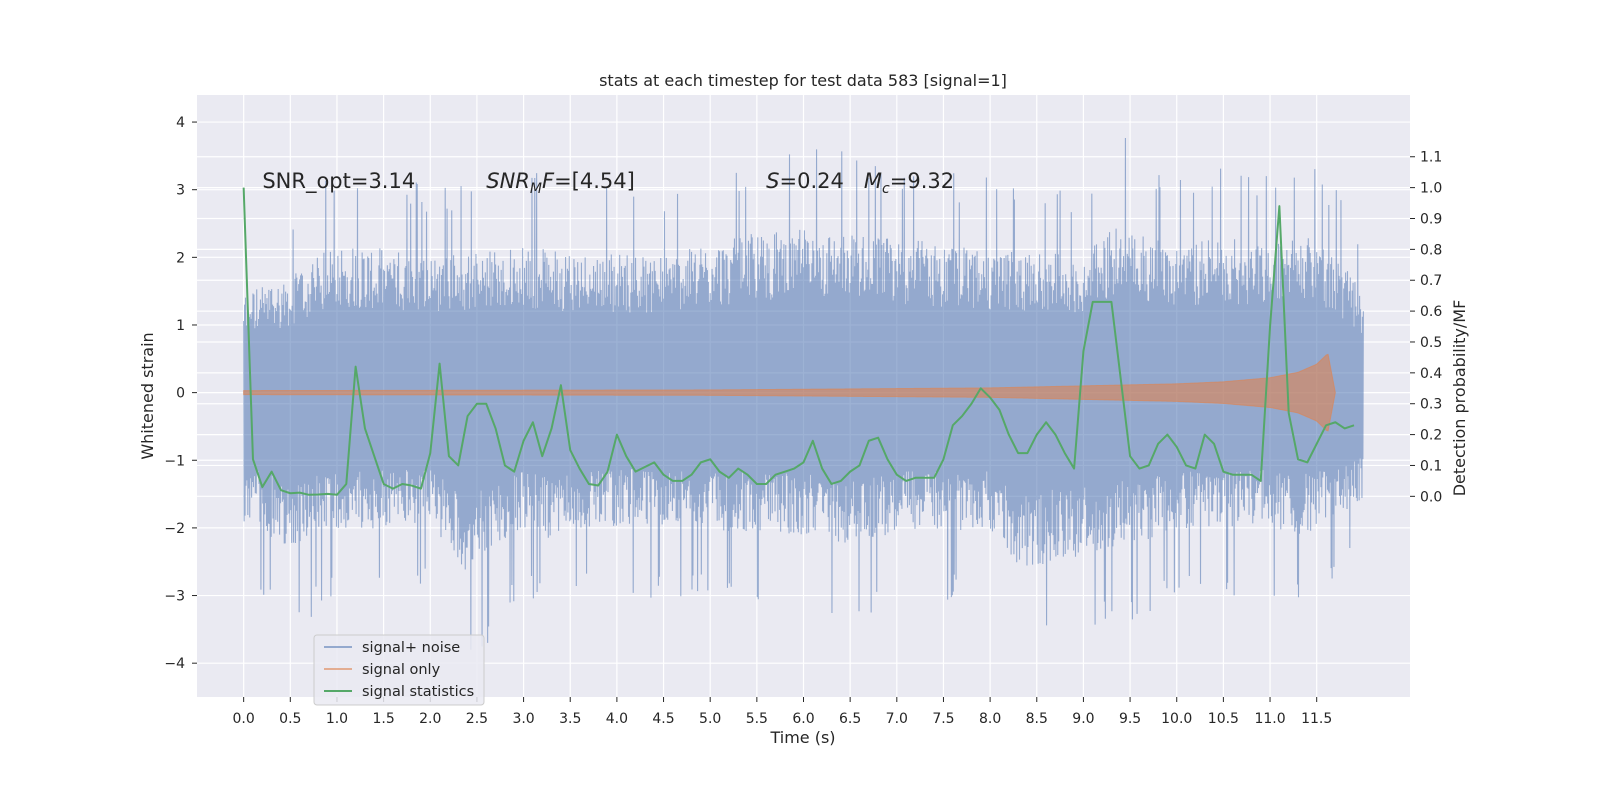 This screenshot has width=1600, height=800. I want to click on legend-box, so click(399, 670).